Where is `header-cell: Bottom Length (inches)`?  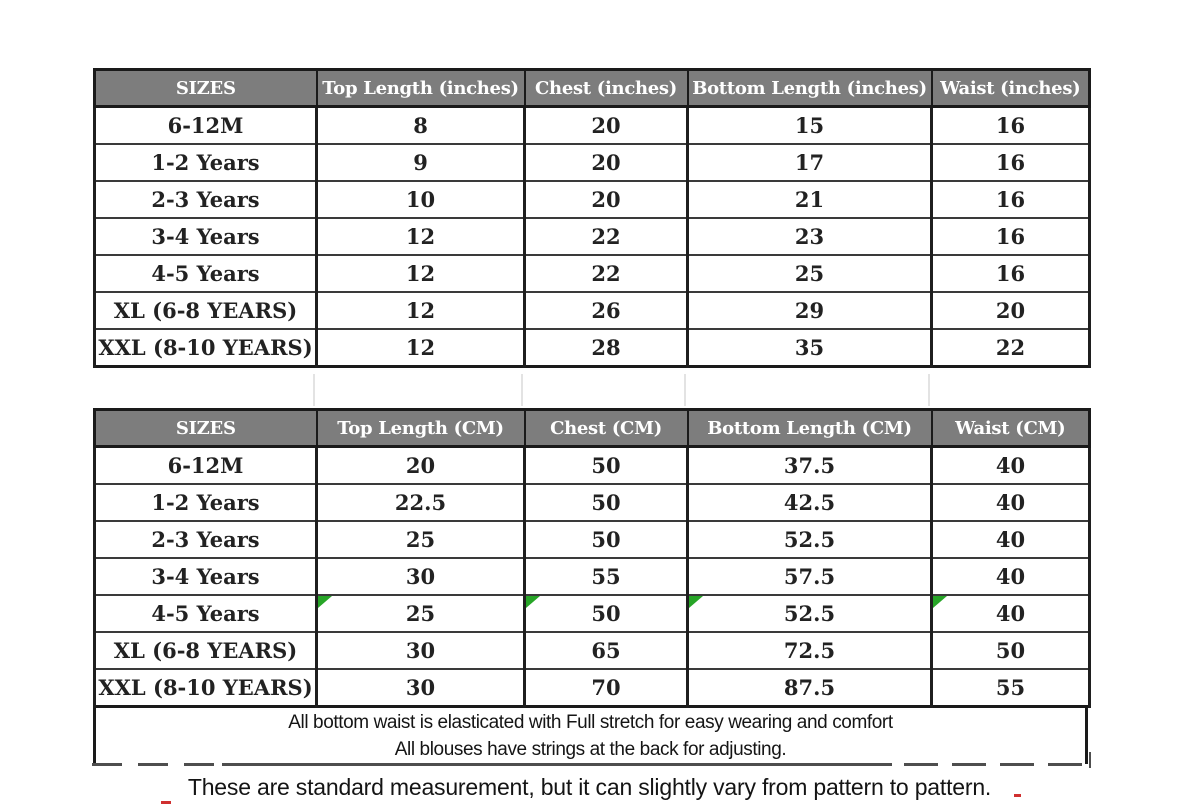
header-cell: Bottom Length (inches) is located at coordinates (809, 88).